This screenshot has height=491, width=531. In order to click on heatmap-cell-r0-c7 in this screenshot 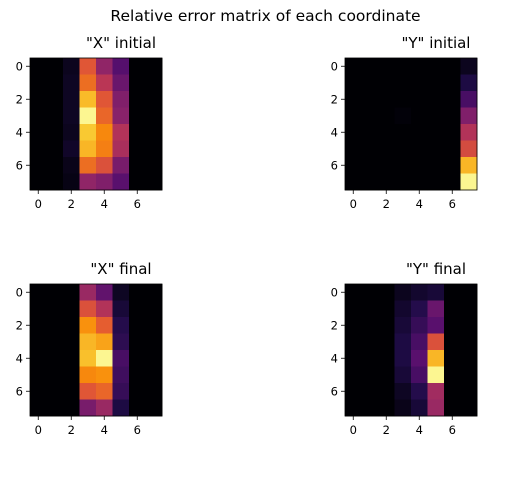, I will do `click(469, 66)`.